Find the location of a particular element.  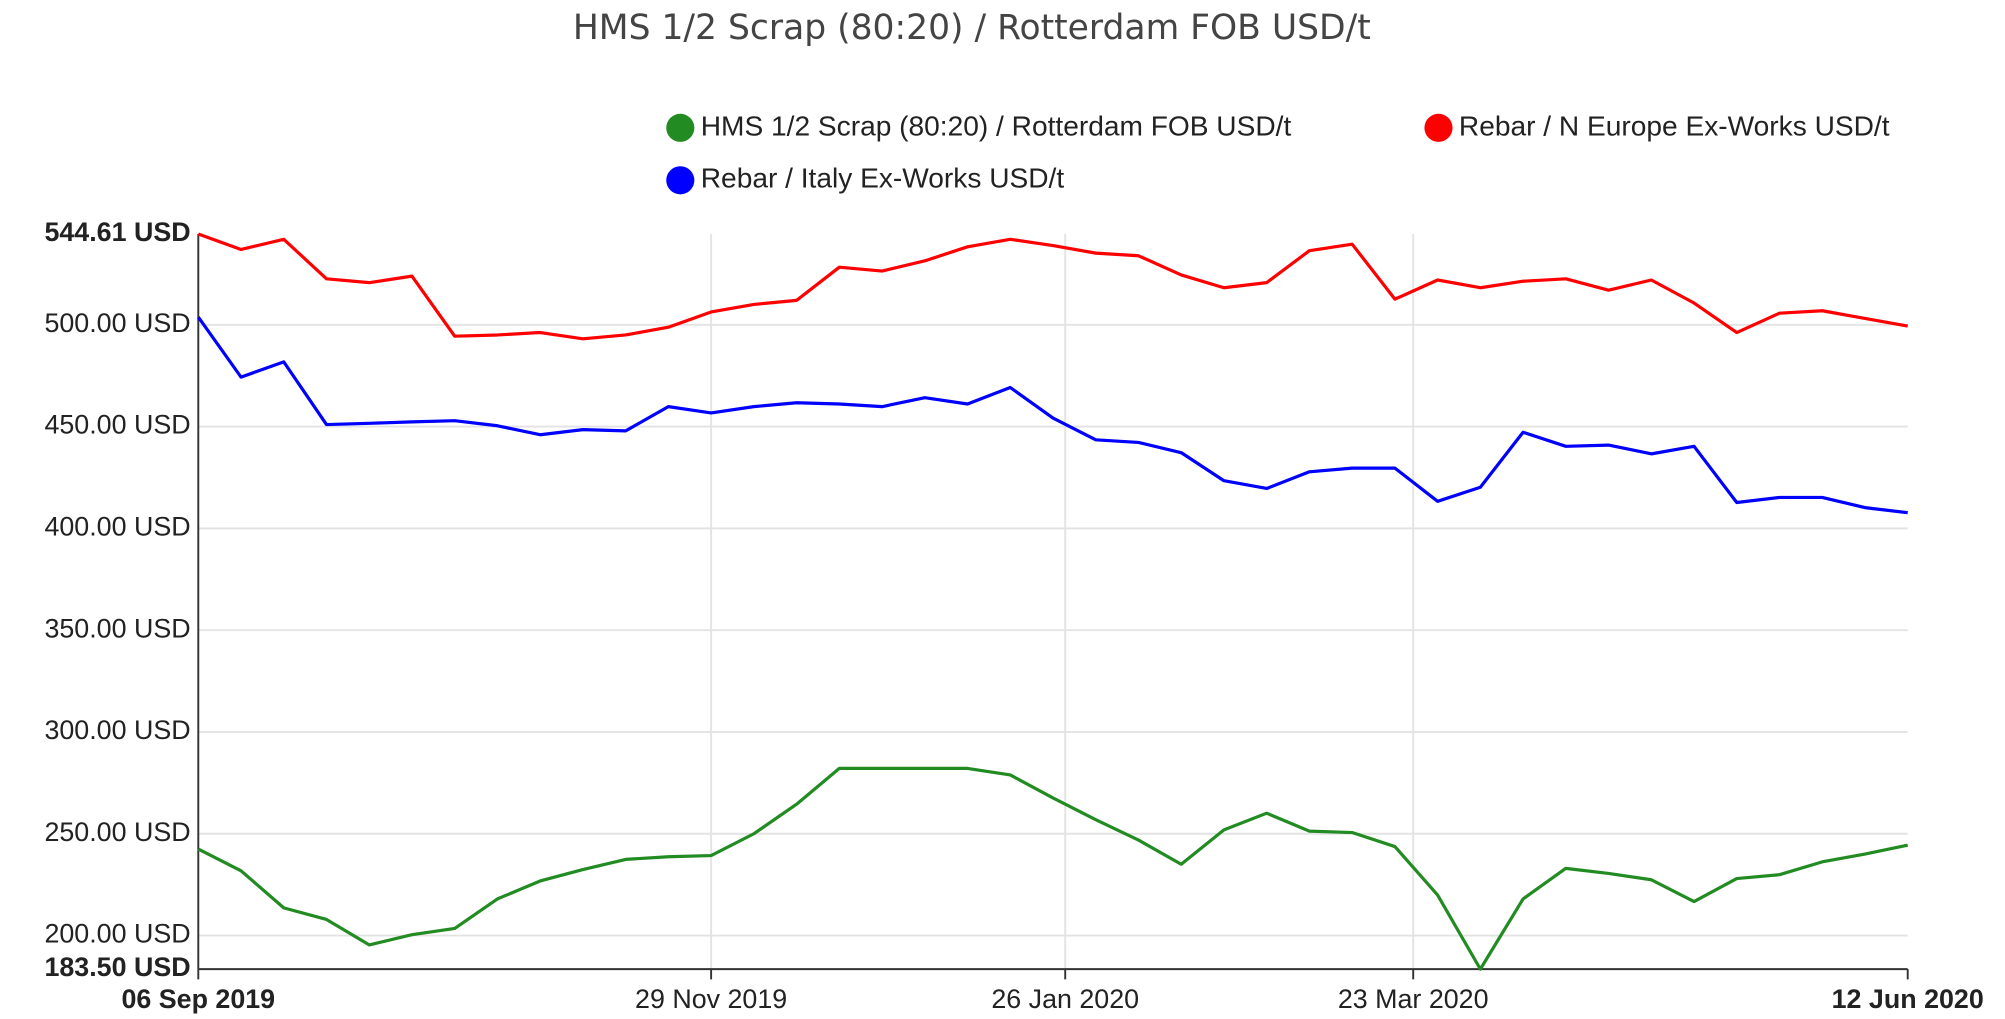

y-tick-label: 200.00 USD is located at coordinates (117, 934).